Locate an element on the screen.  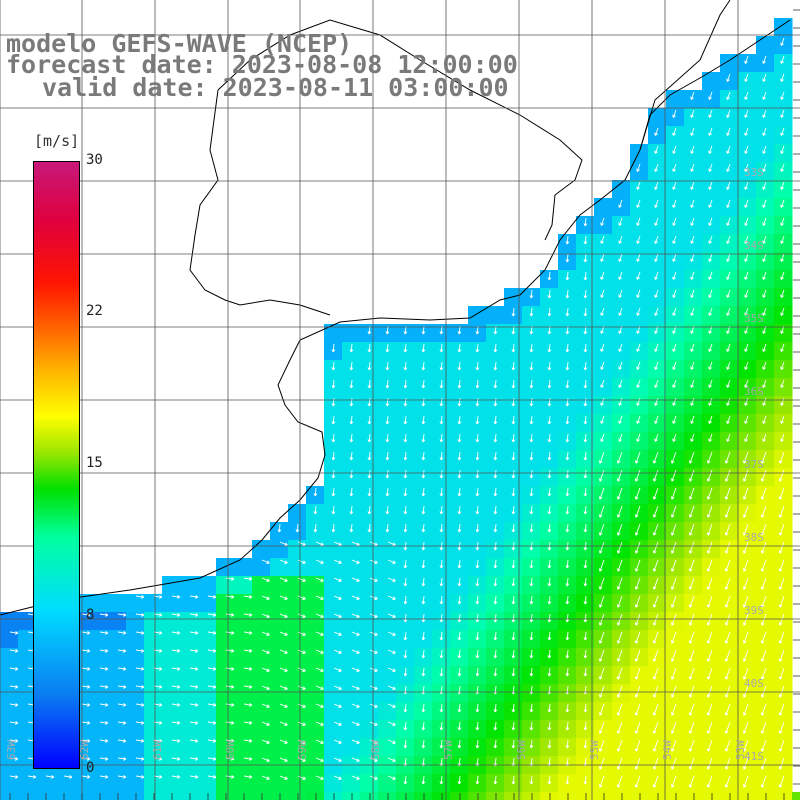
lon-label-54W: 54W is located at coordinates (667, 750).